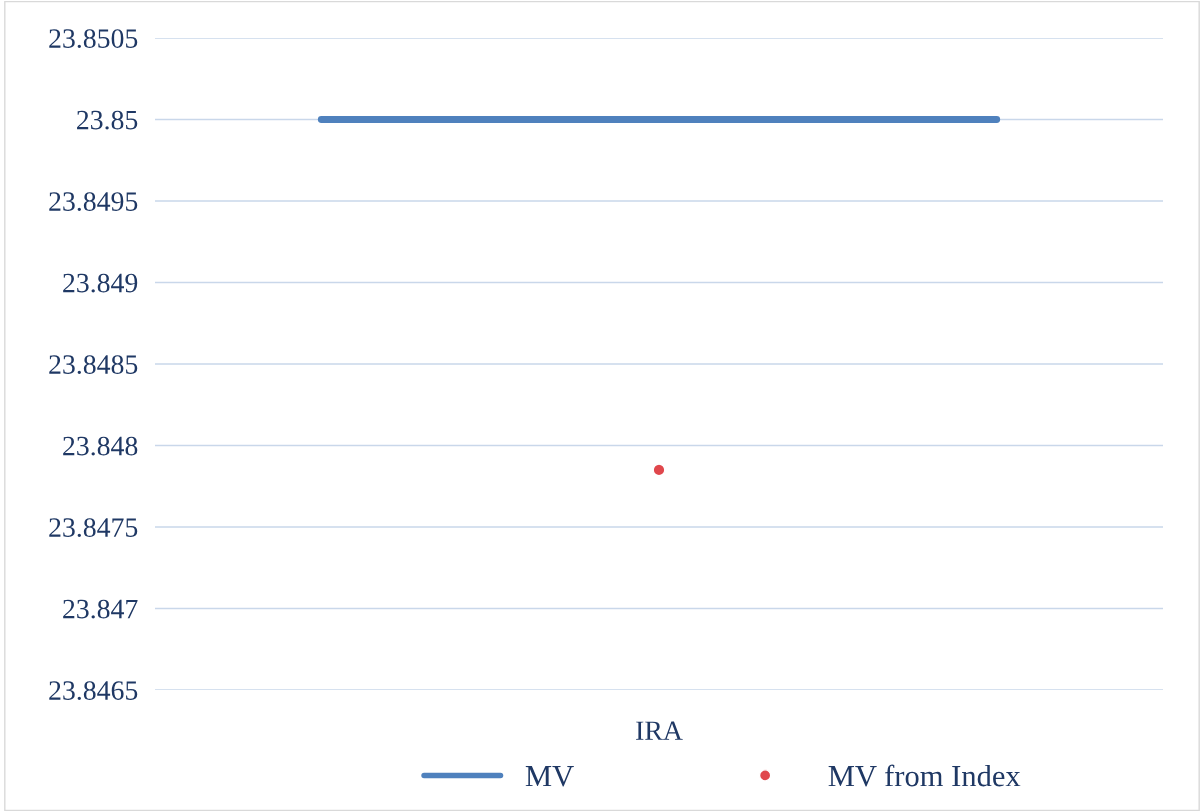 This screenshot has height=812, width=1204. I want to click on legend-label: MV from Index, so click(924, 775).